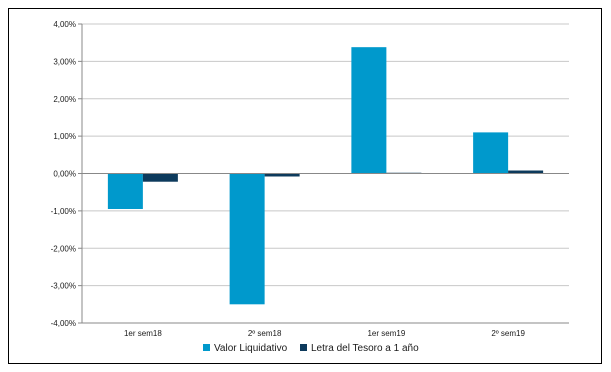  What do you see at coordinates (251, 348) in the screenshot?
I see `legend-label: Valor Liquidativo` at bounding box center [251, 348].